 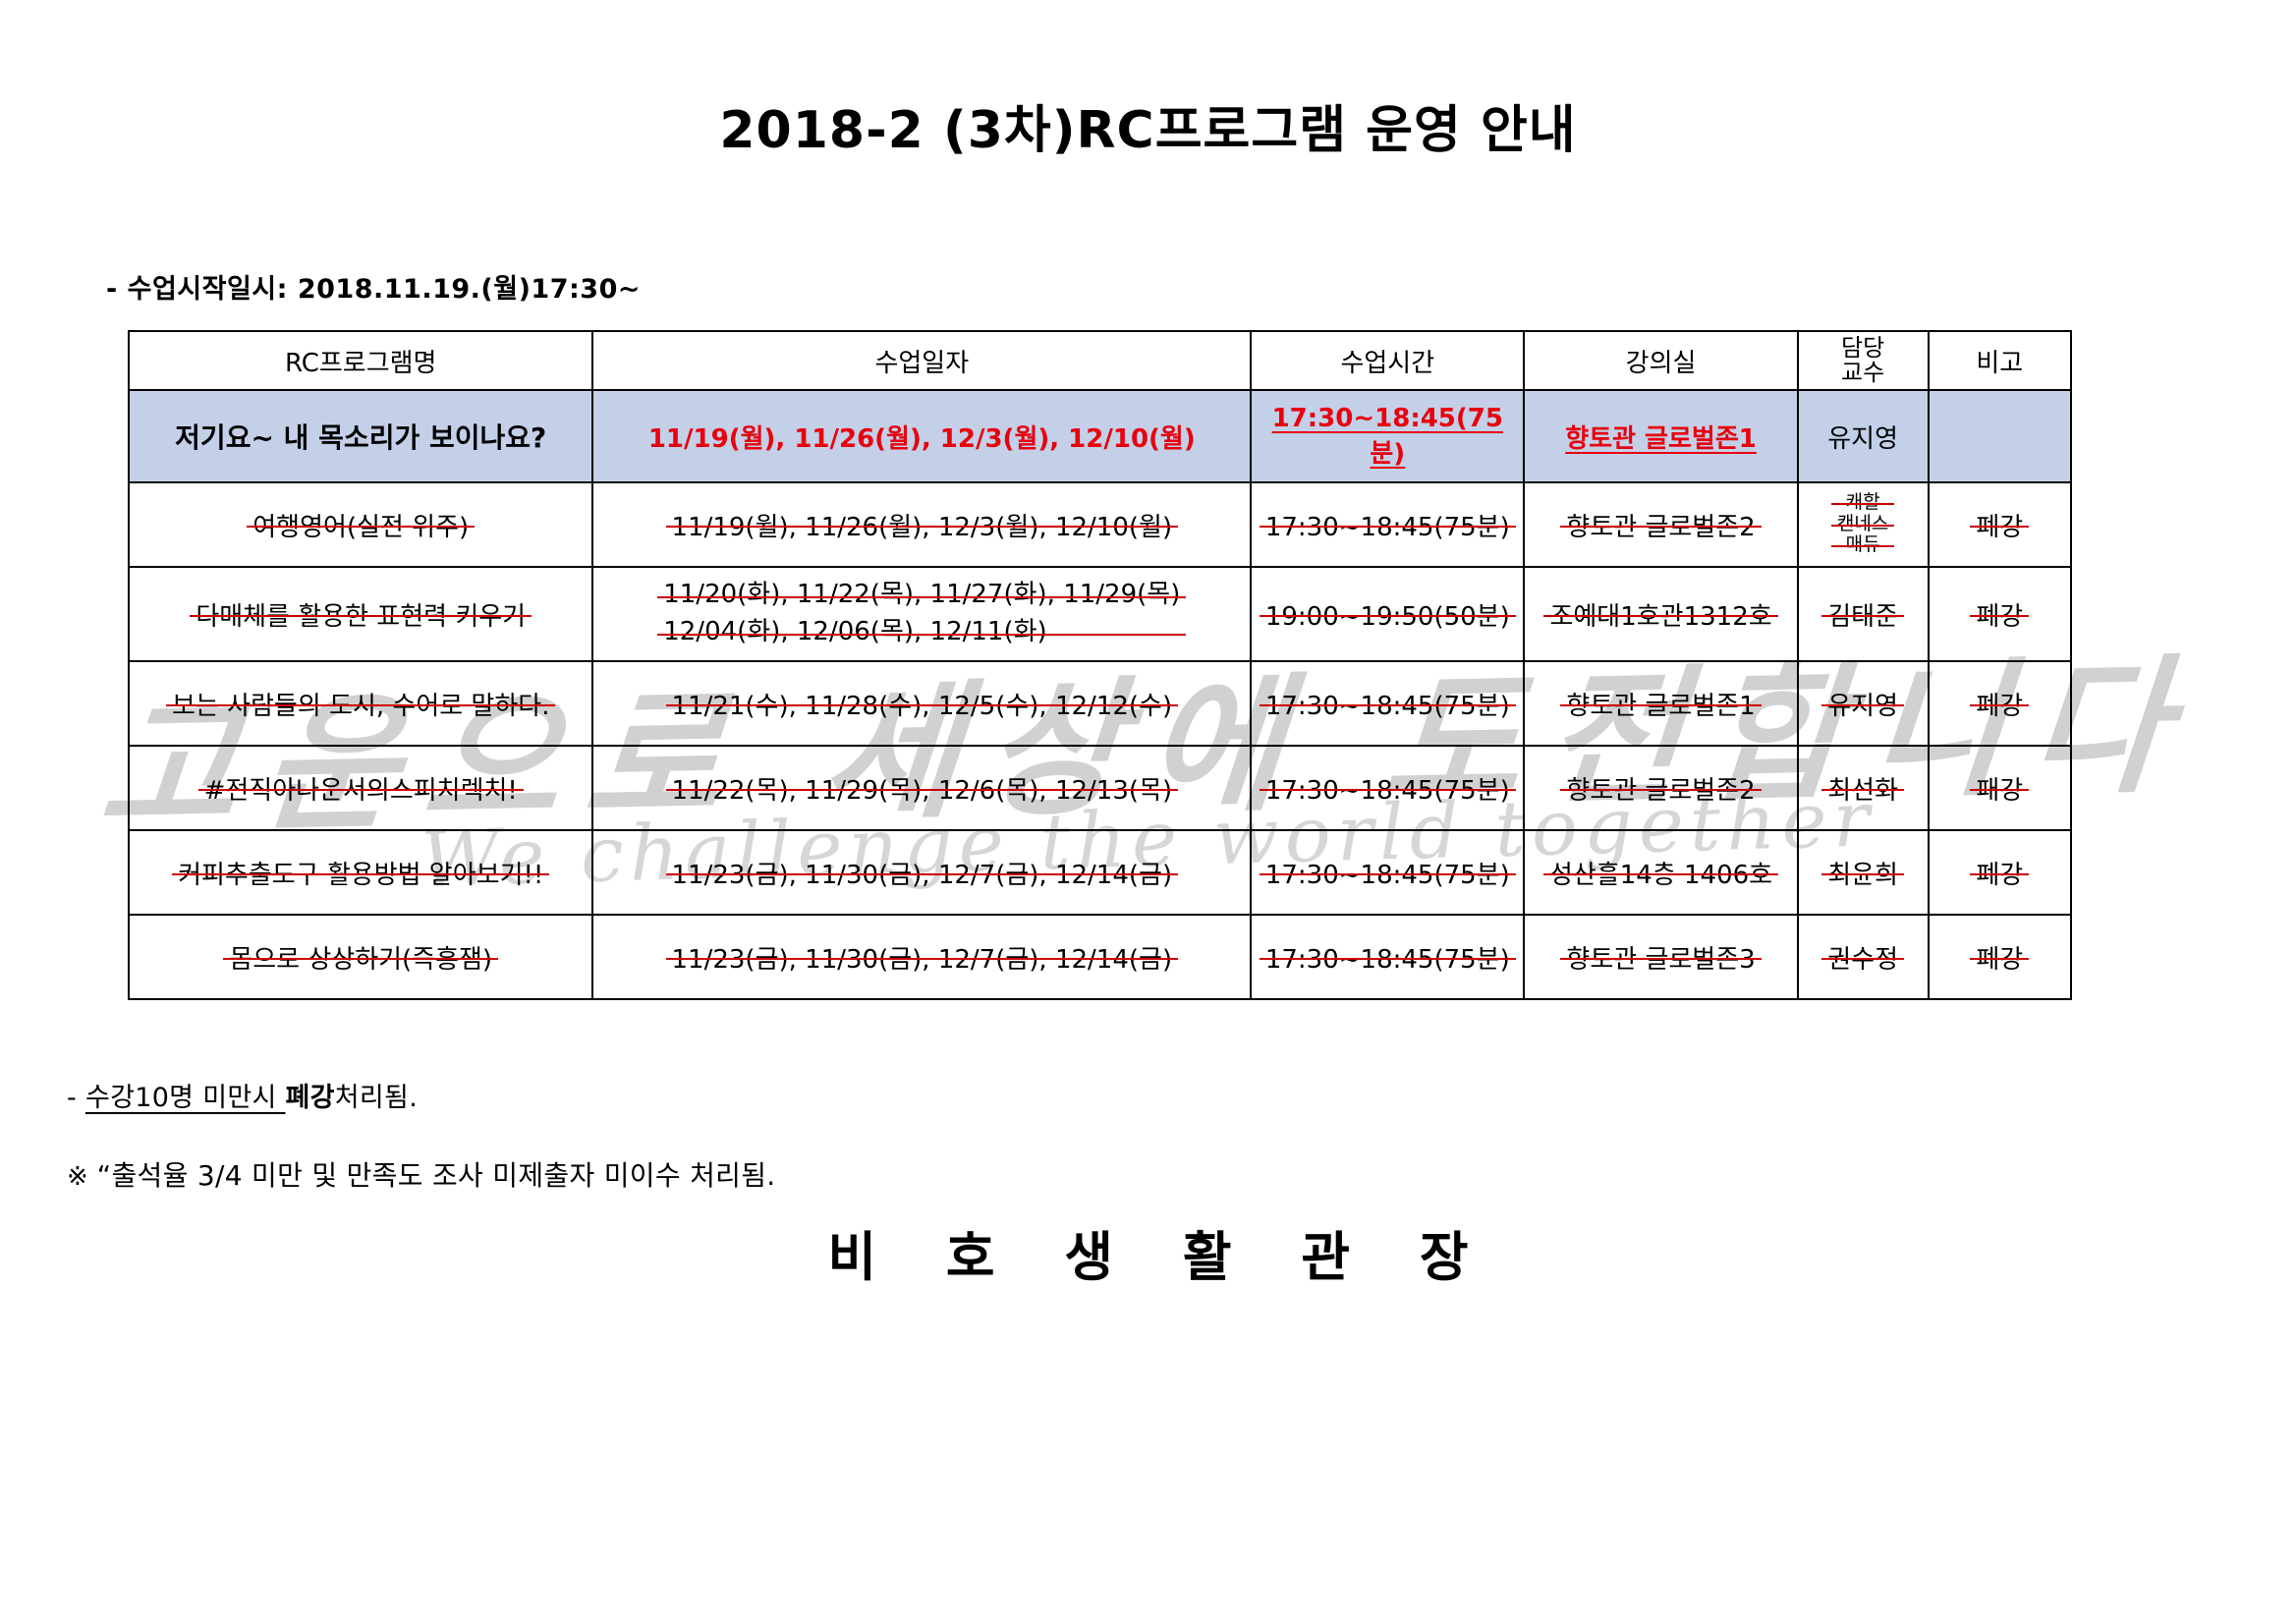 I want to click on note-minimum-enrollment: - 수강10명 미만시 폐강처리됨., so click(x=242, y=1095).